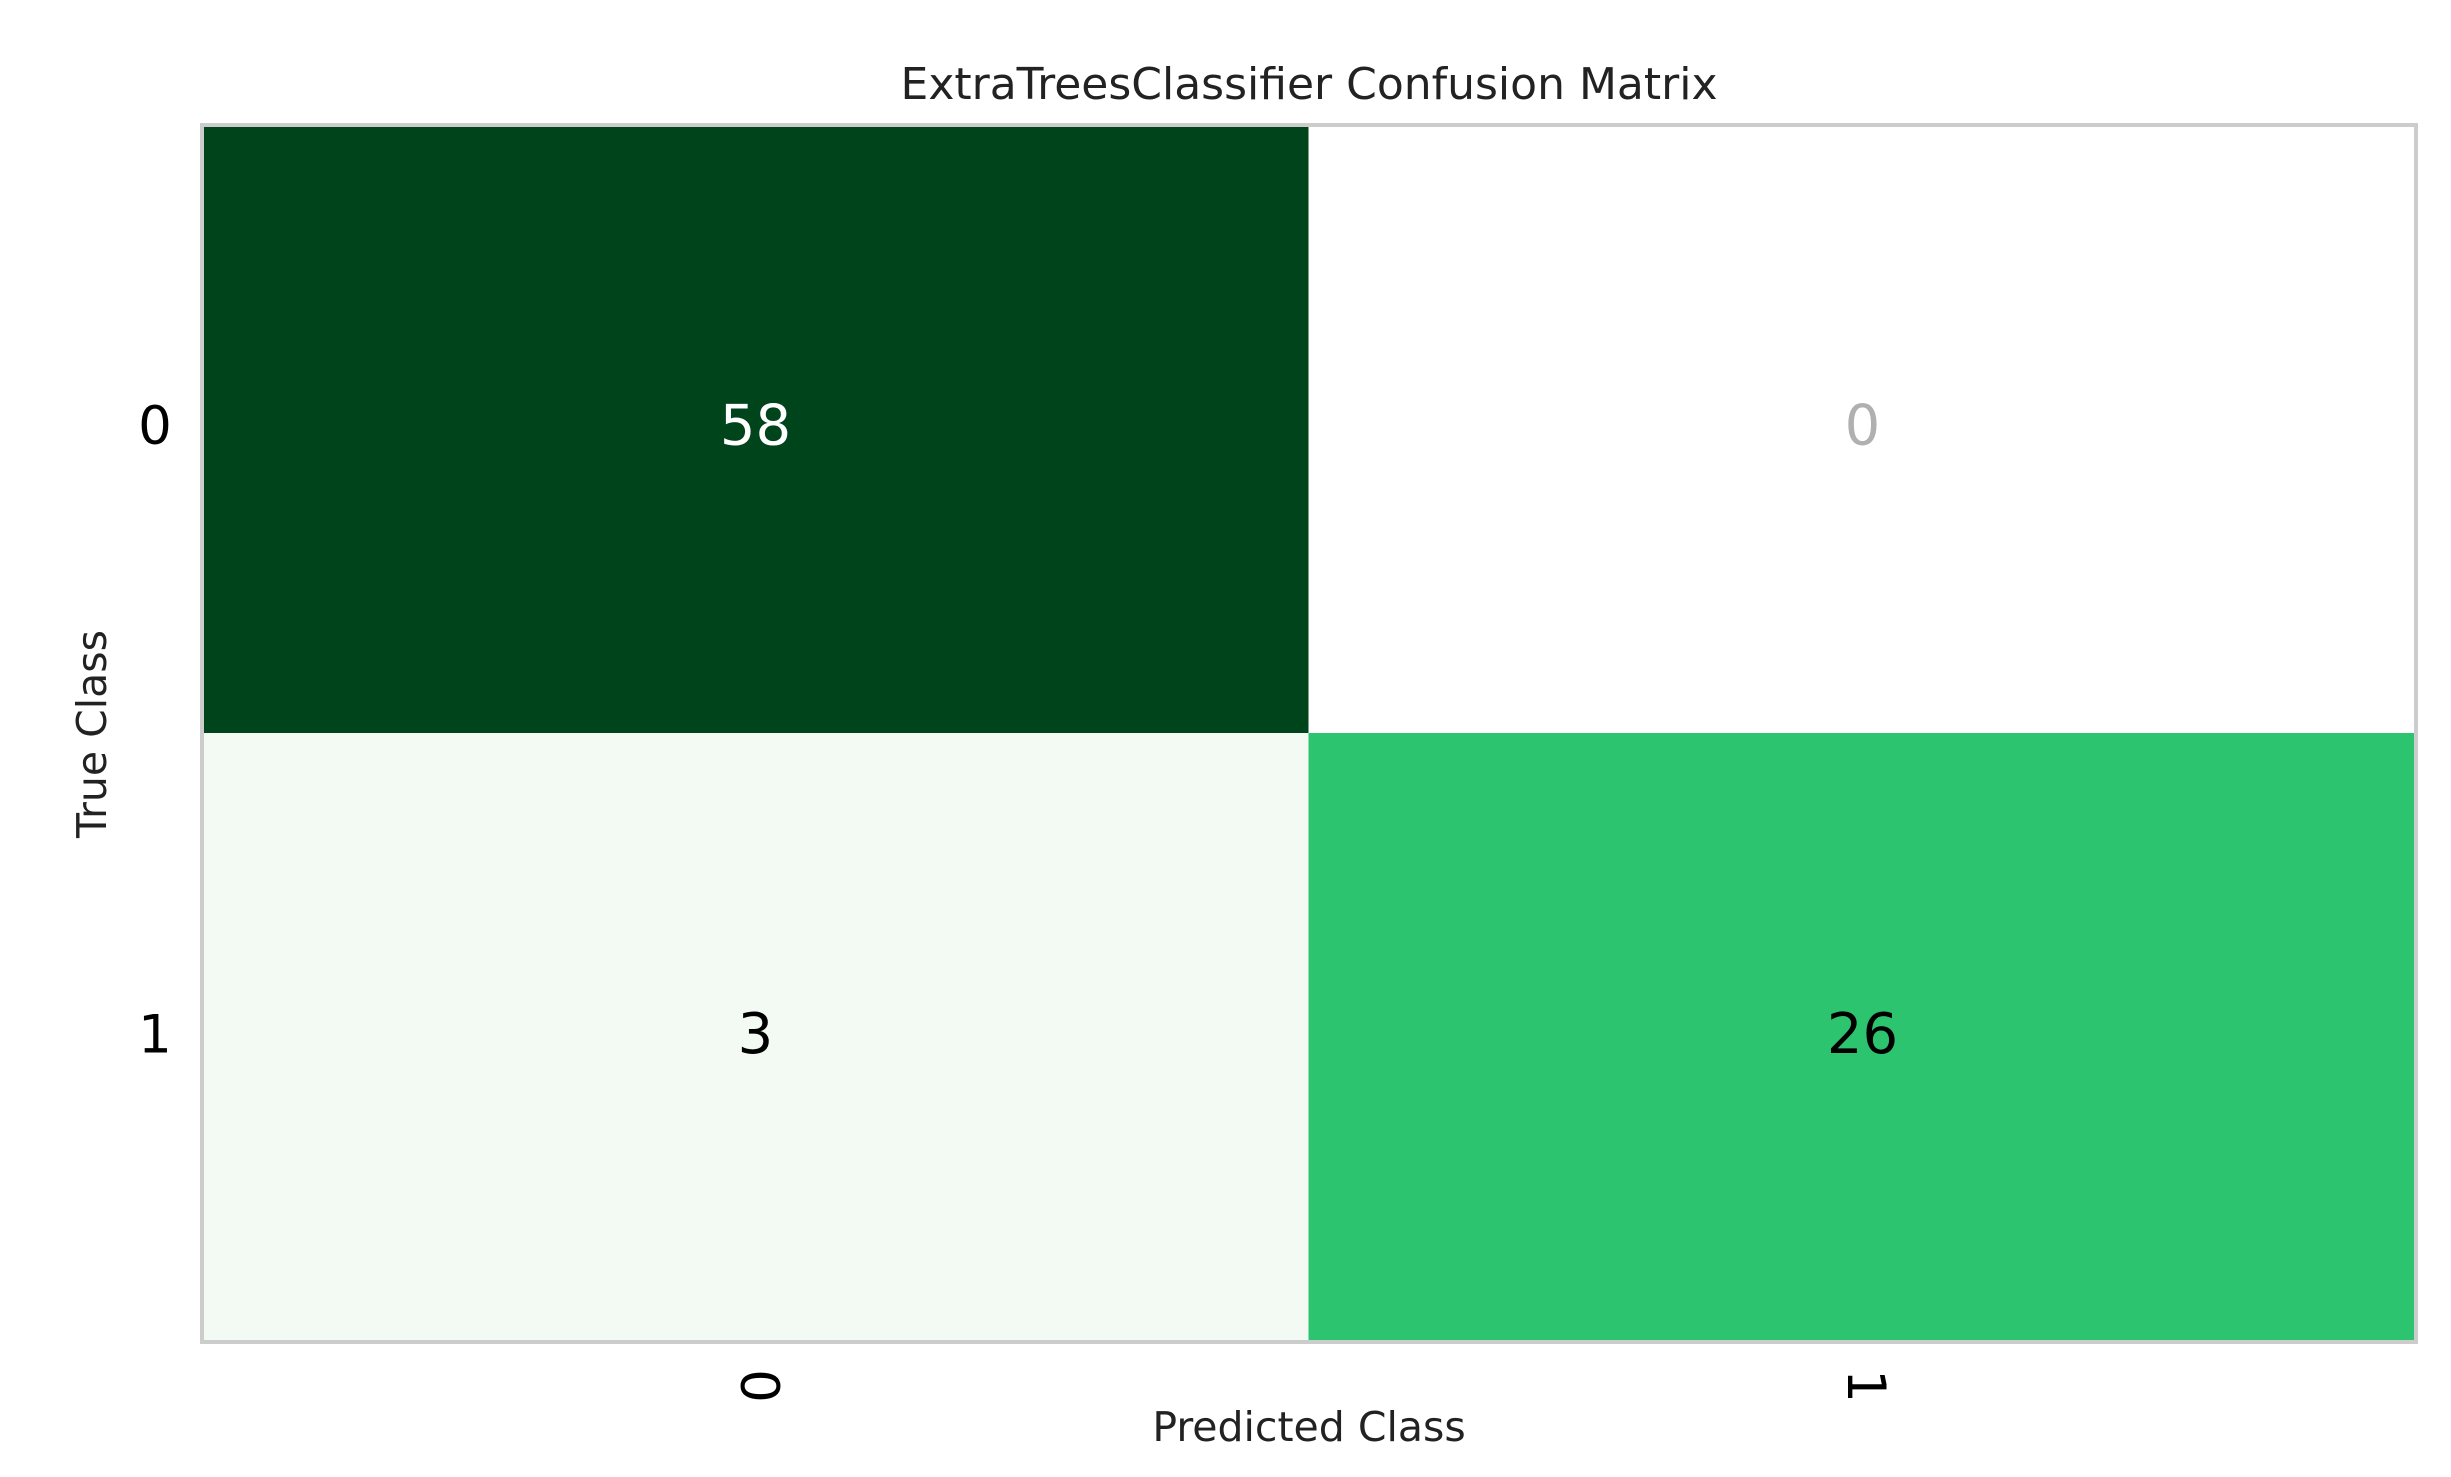 The width and height of the screenshot is (2451, 1477). Describe the element at coordinates (155, 426) in the screenshot. I see `y-tick-label: 0` at that location.